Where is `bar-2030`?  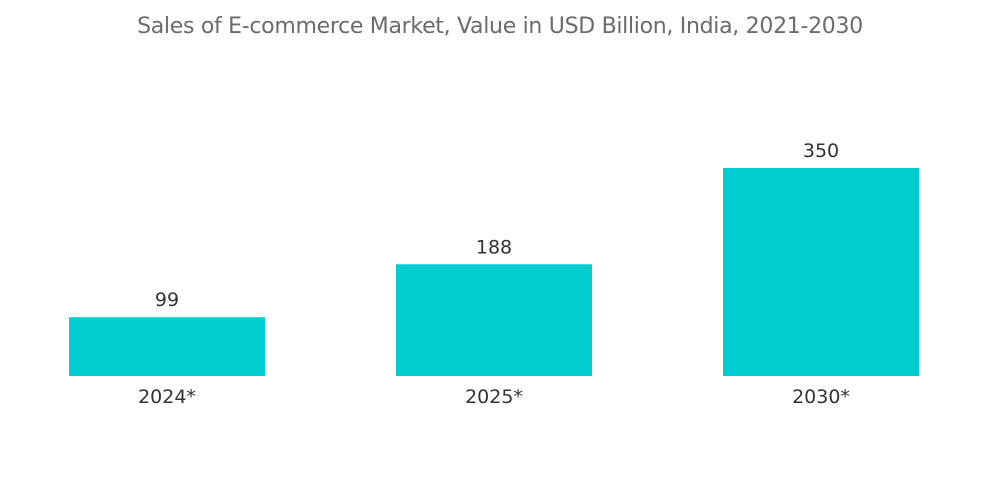
bar-2030 is located at coordinates (821, 272).